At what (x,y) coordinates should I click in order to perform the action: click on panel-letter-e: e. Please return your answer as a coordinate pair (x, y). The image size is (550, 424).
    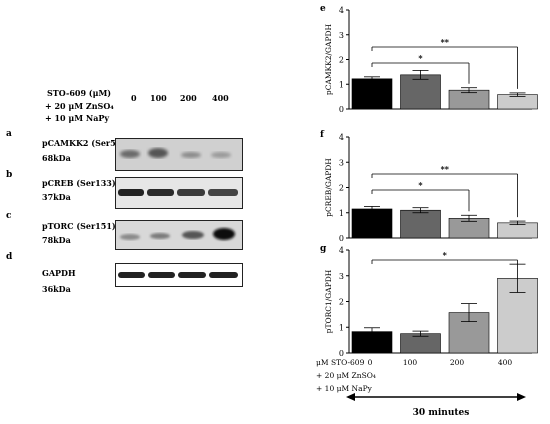
    Looking at the image, I should click on (323, 9).